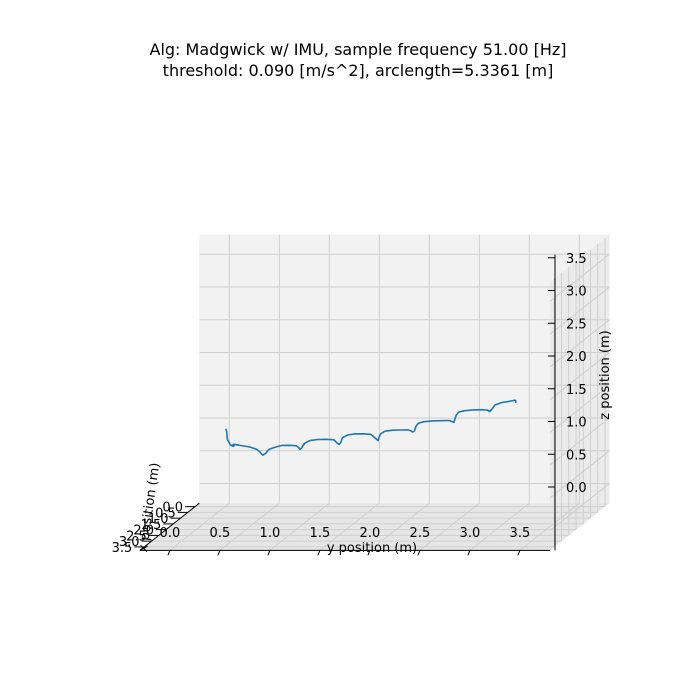 This screenshot has width=700, height=700. I want to click on z-tick-label: 3.0, so click(576, 292).